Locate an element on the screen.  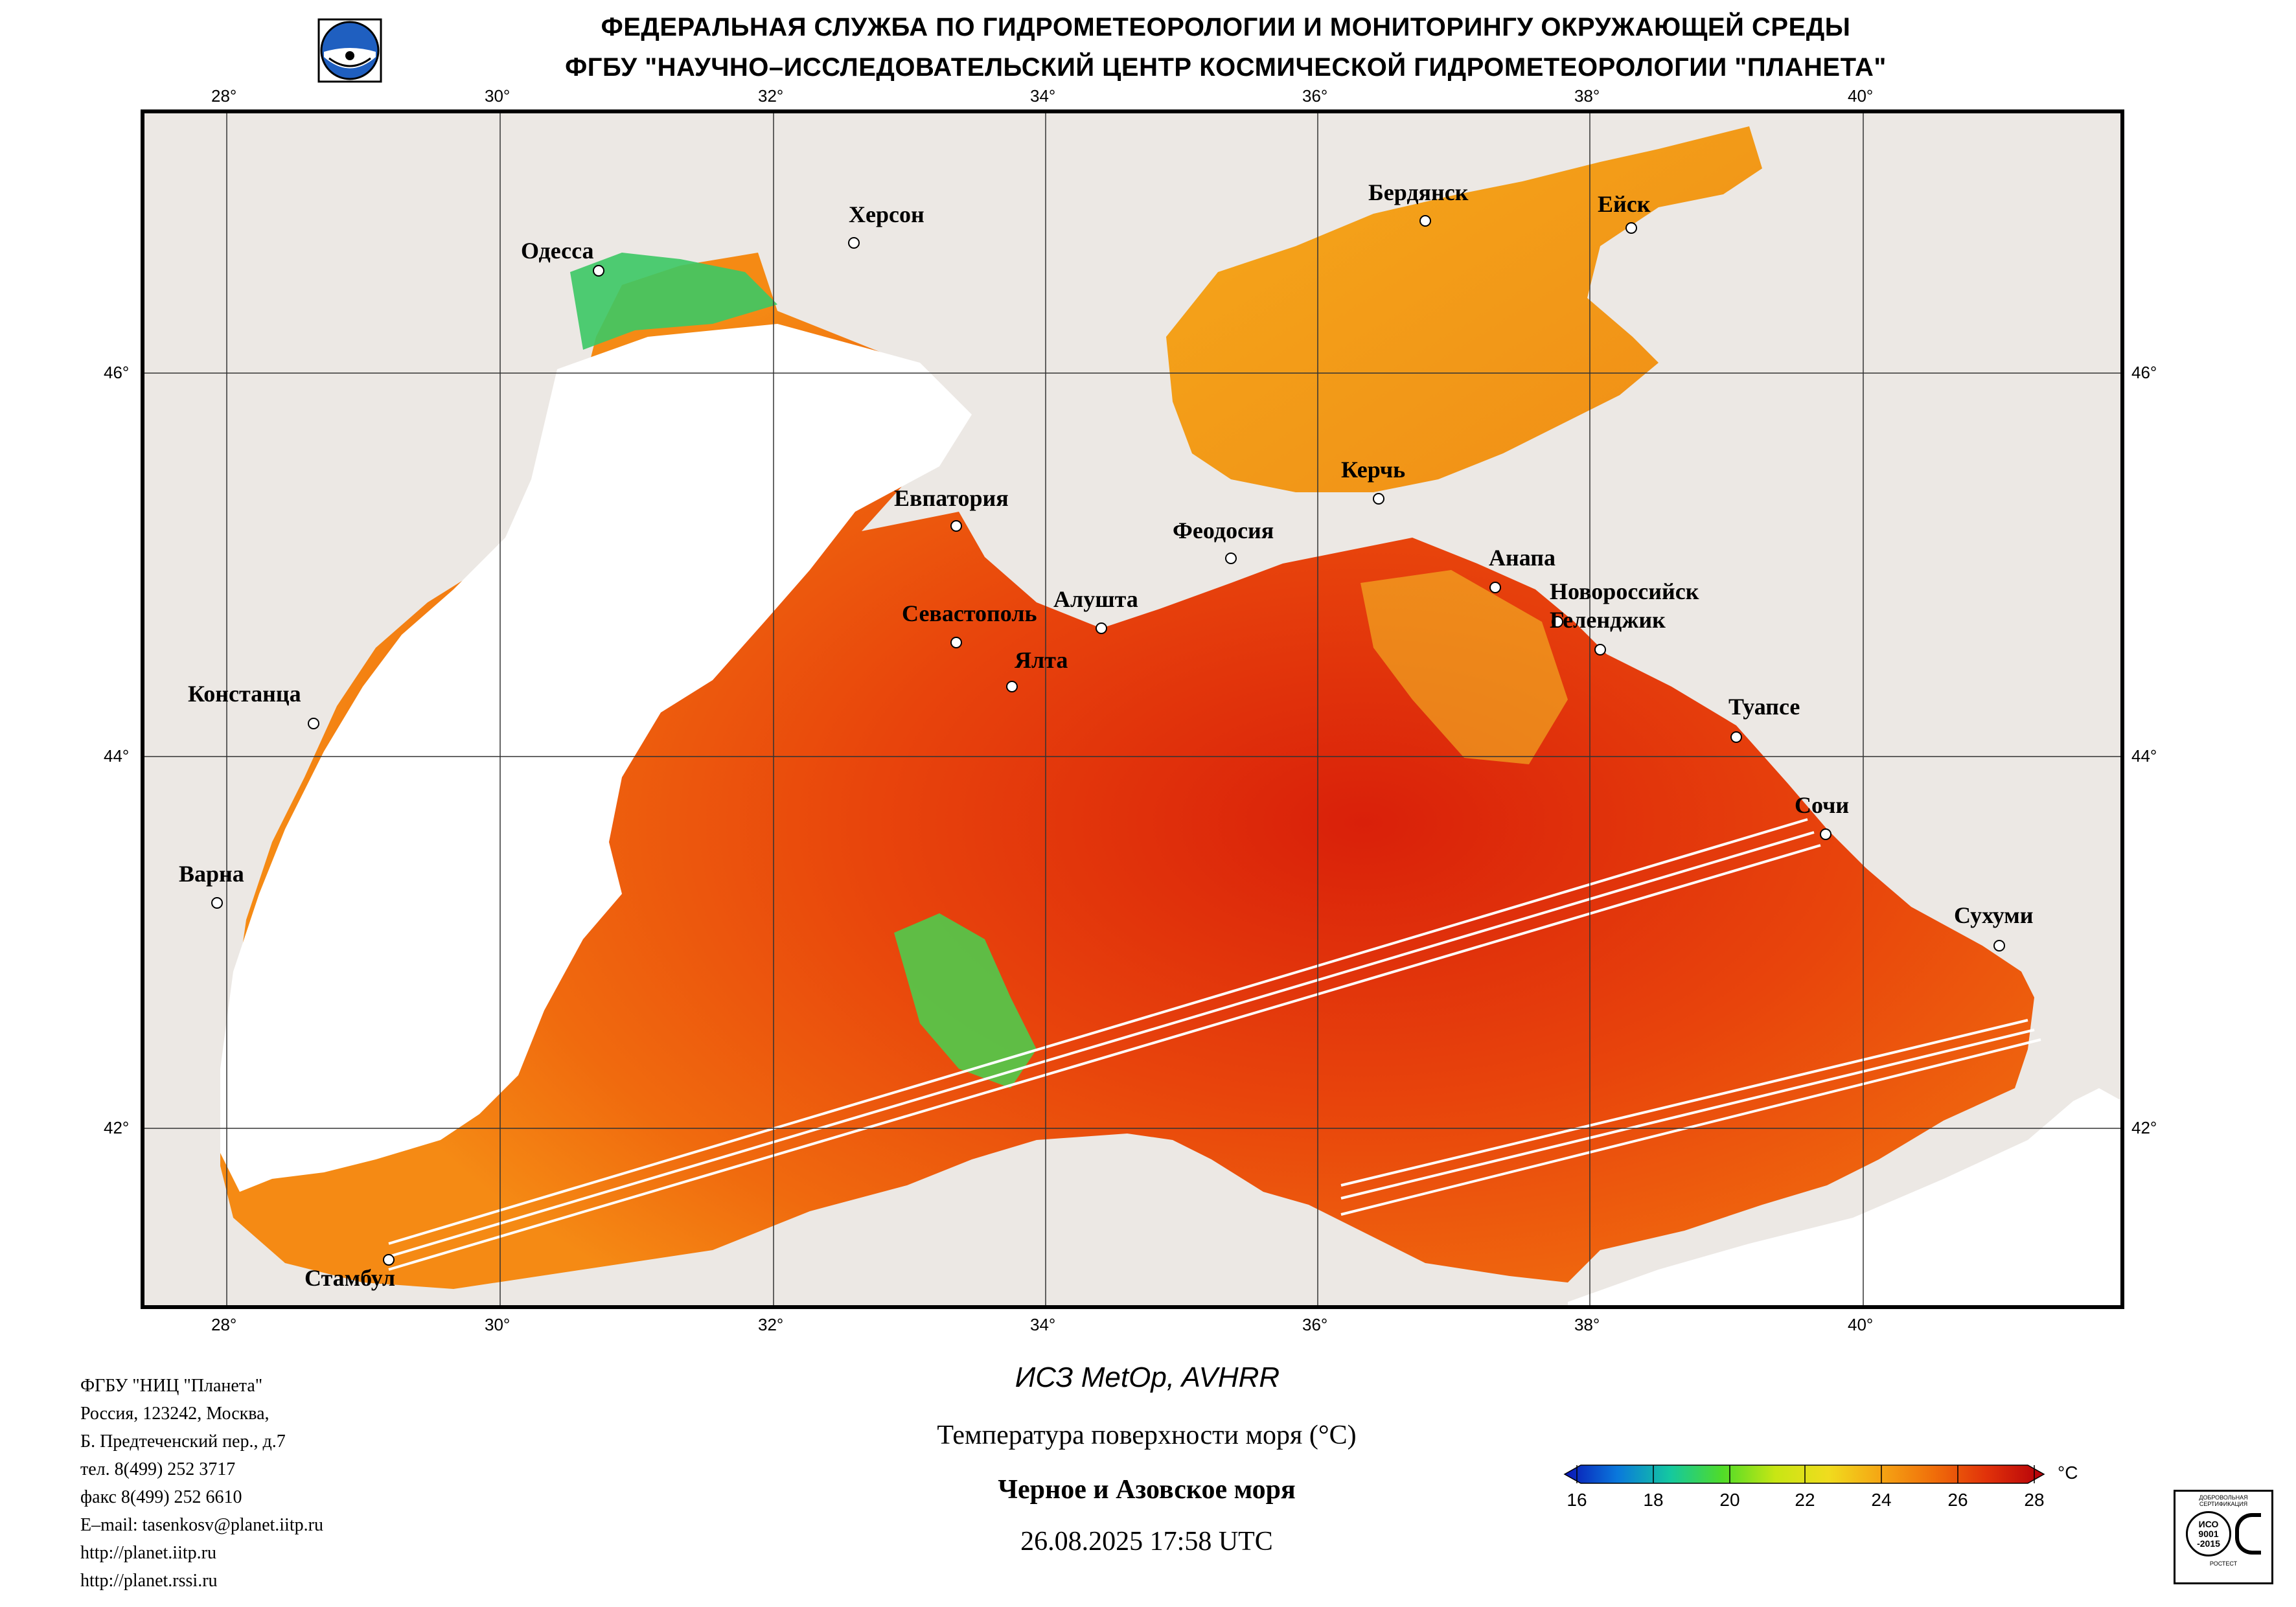
city-label-sukhumi: Сухуми is located at coordinates (1994, 915).